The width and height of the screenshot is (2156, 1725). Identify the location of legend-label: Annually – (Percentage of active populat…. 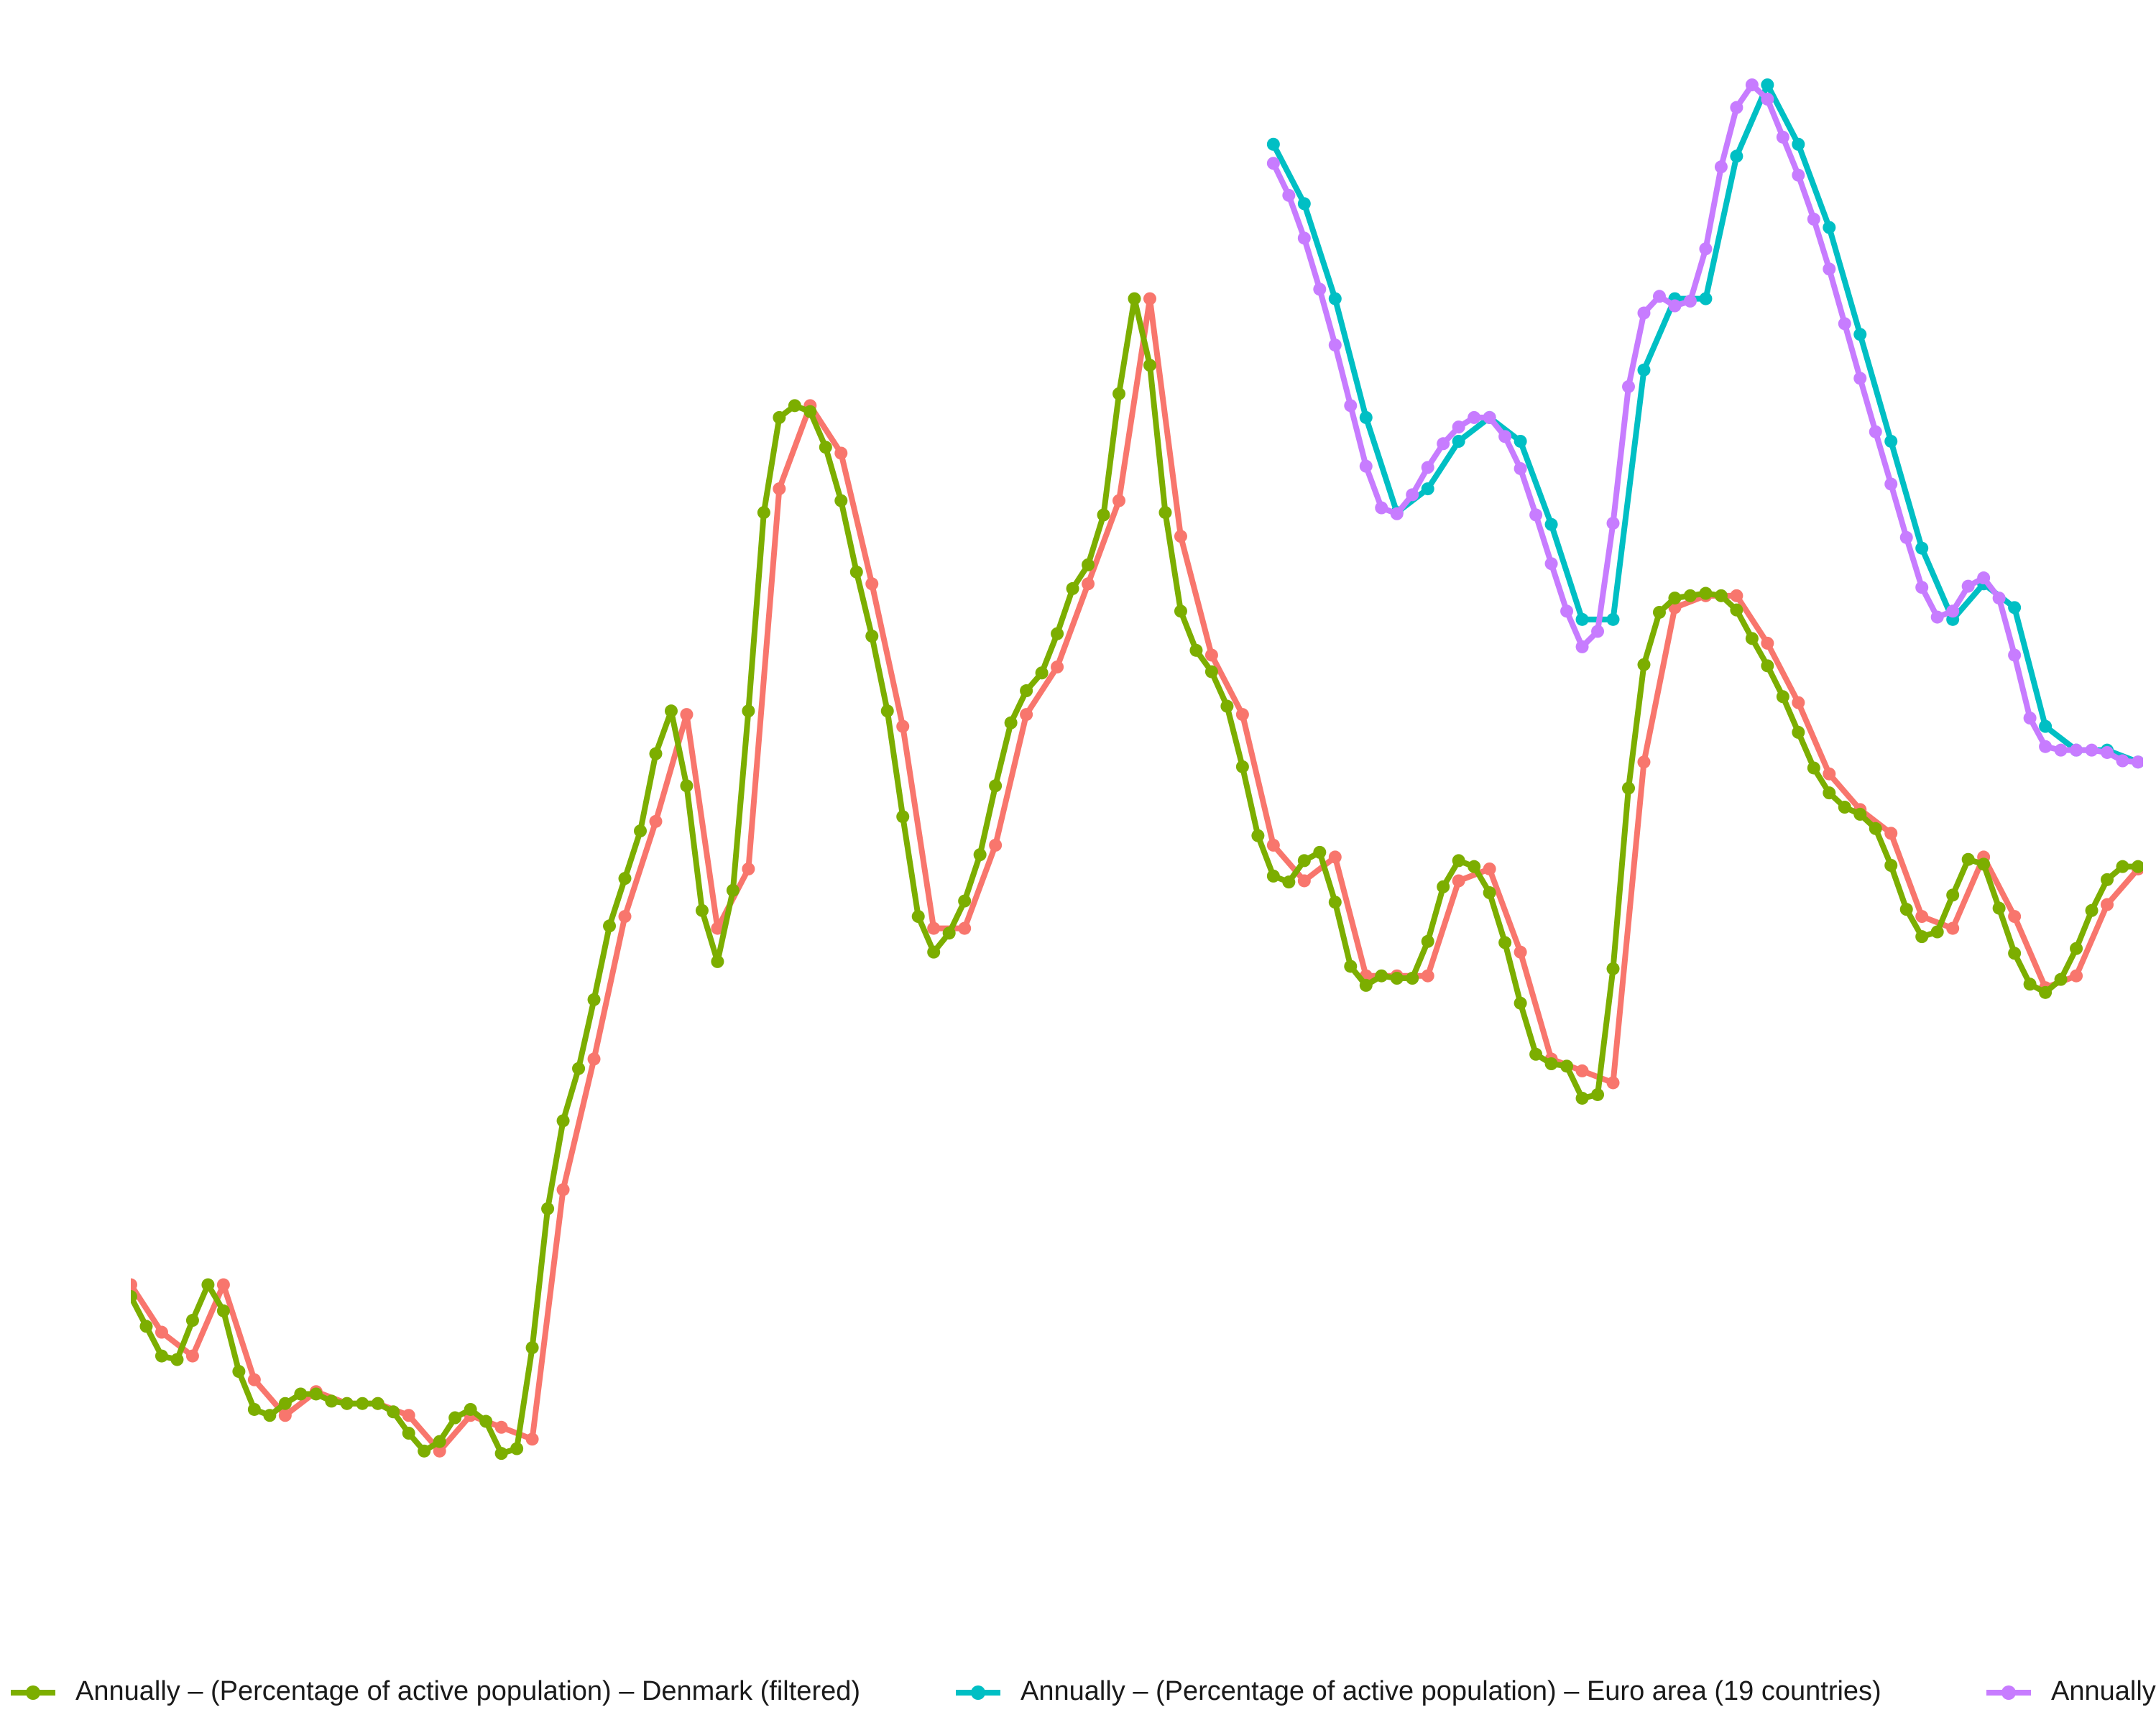
(1451, 1691).